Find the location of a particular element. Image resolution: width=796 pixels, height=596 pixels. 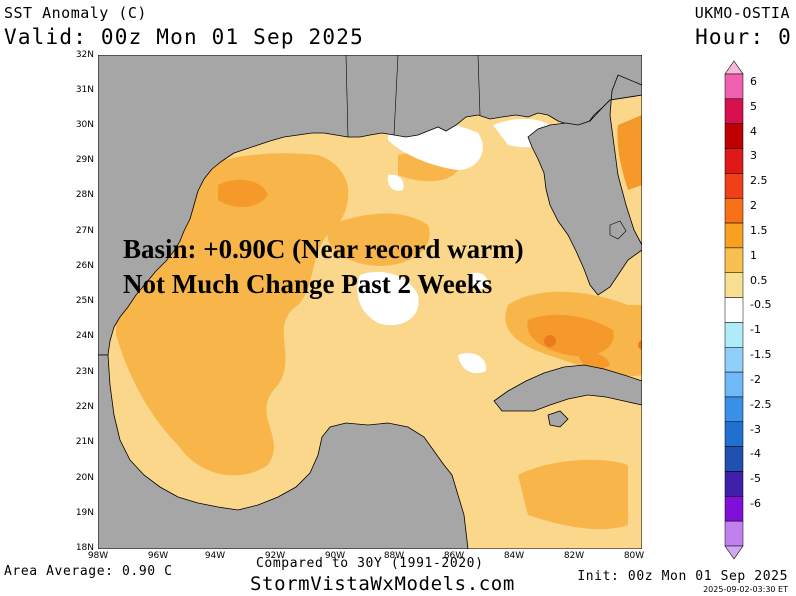

lat-label: 27N is located at coordinates (84, 231).